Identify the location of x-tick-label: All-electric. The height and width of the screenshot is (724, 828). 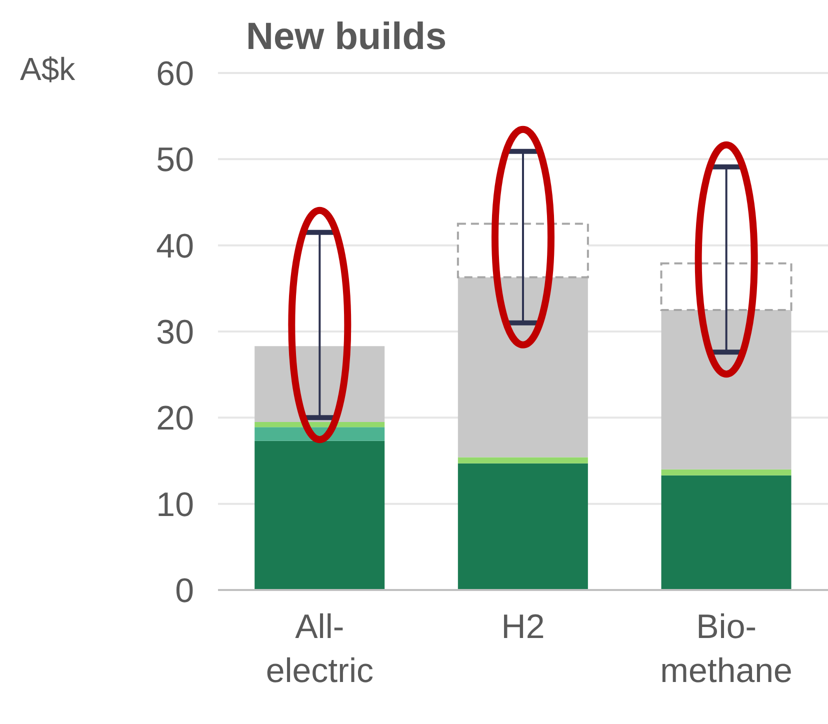
(320, 649).